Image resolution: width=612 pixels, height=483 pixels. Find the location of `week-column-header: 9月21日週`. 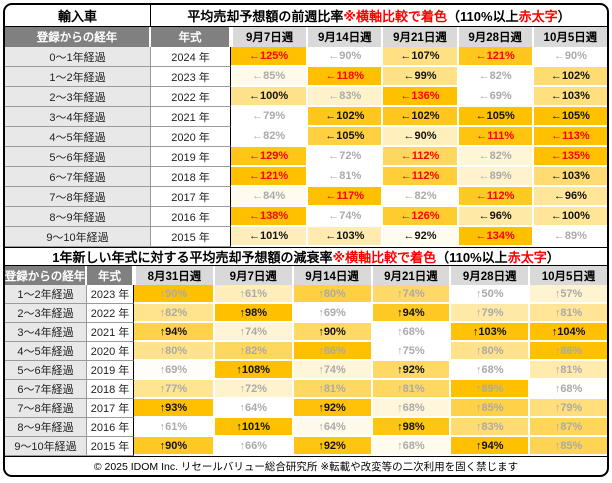

week-column-header: 9月21日週 is located at coordinates (419, 37).